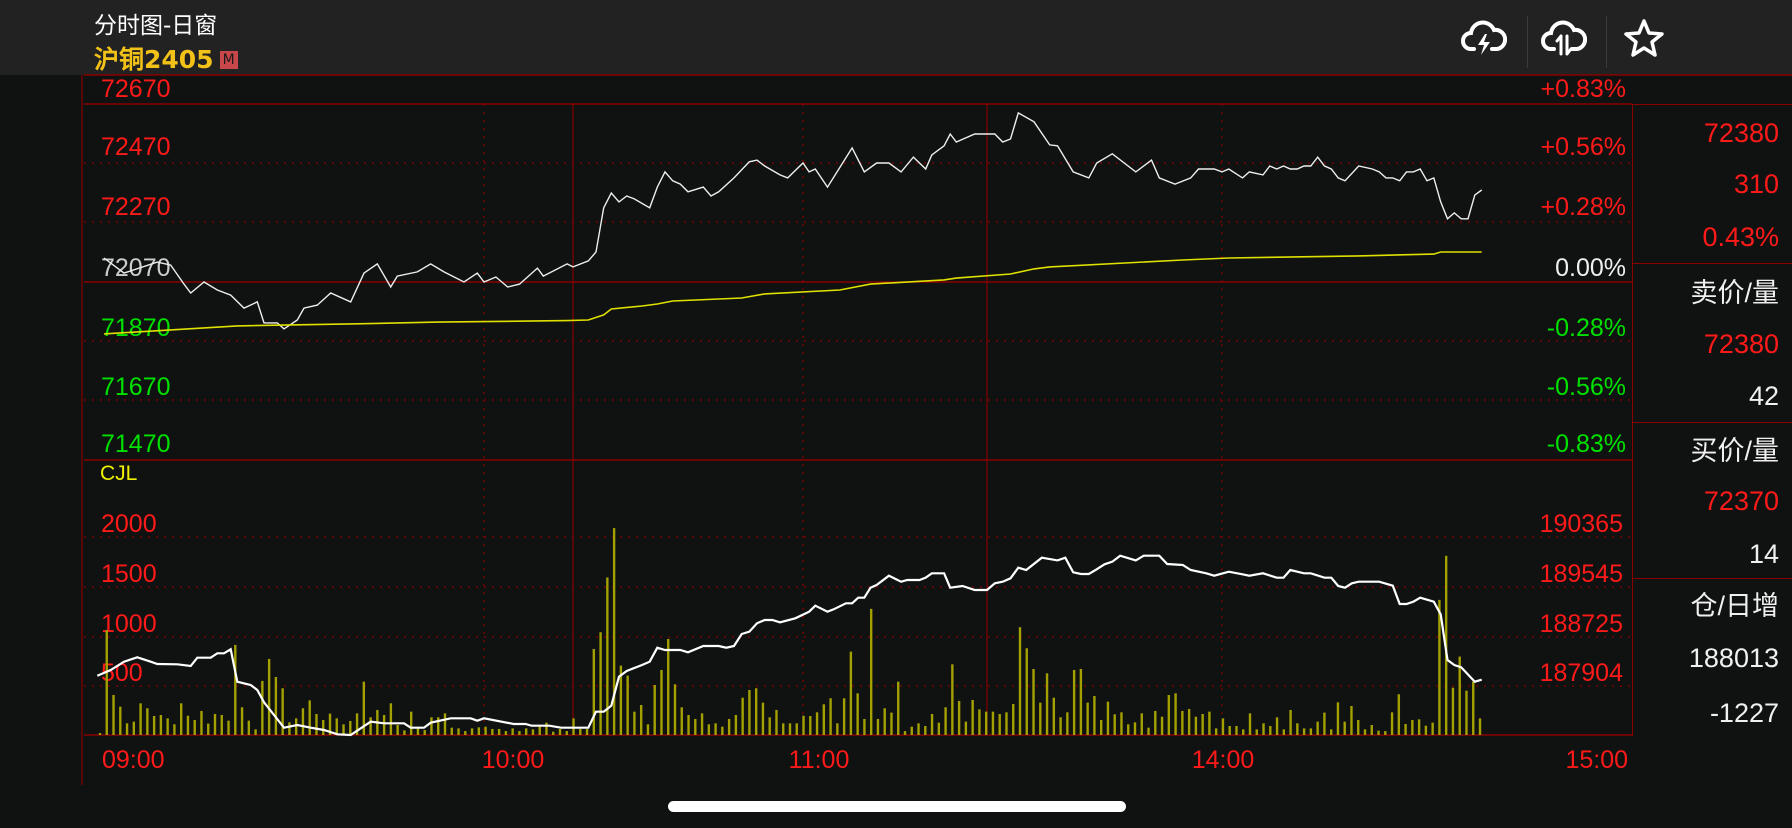 The height and width of the screenshot is (828, 1792). Describe the element at coordinates (897, 806) in the screenshot. I see `home-indicator` at that location.